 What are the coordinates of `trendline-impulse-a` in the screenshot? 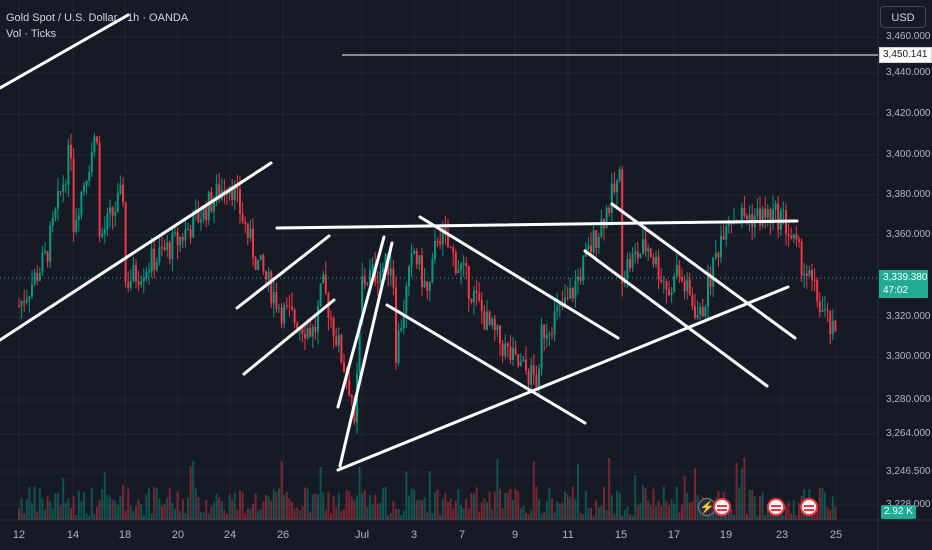 It's located at (361, 322).